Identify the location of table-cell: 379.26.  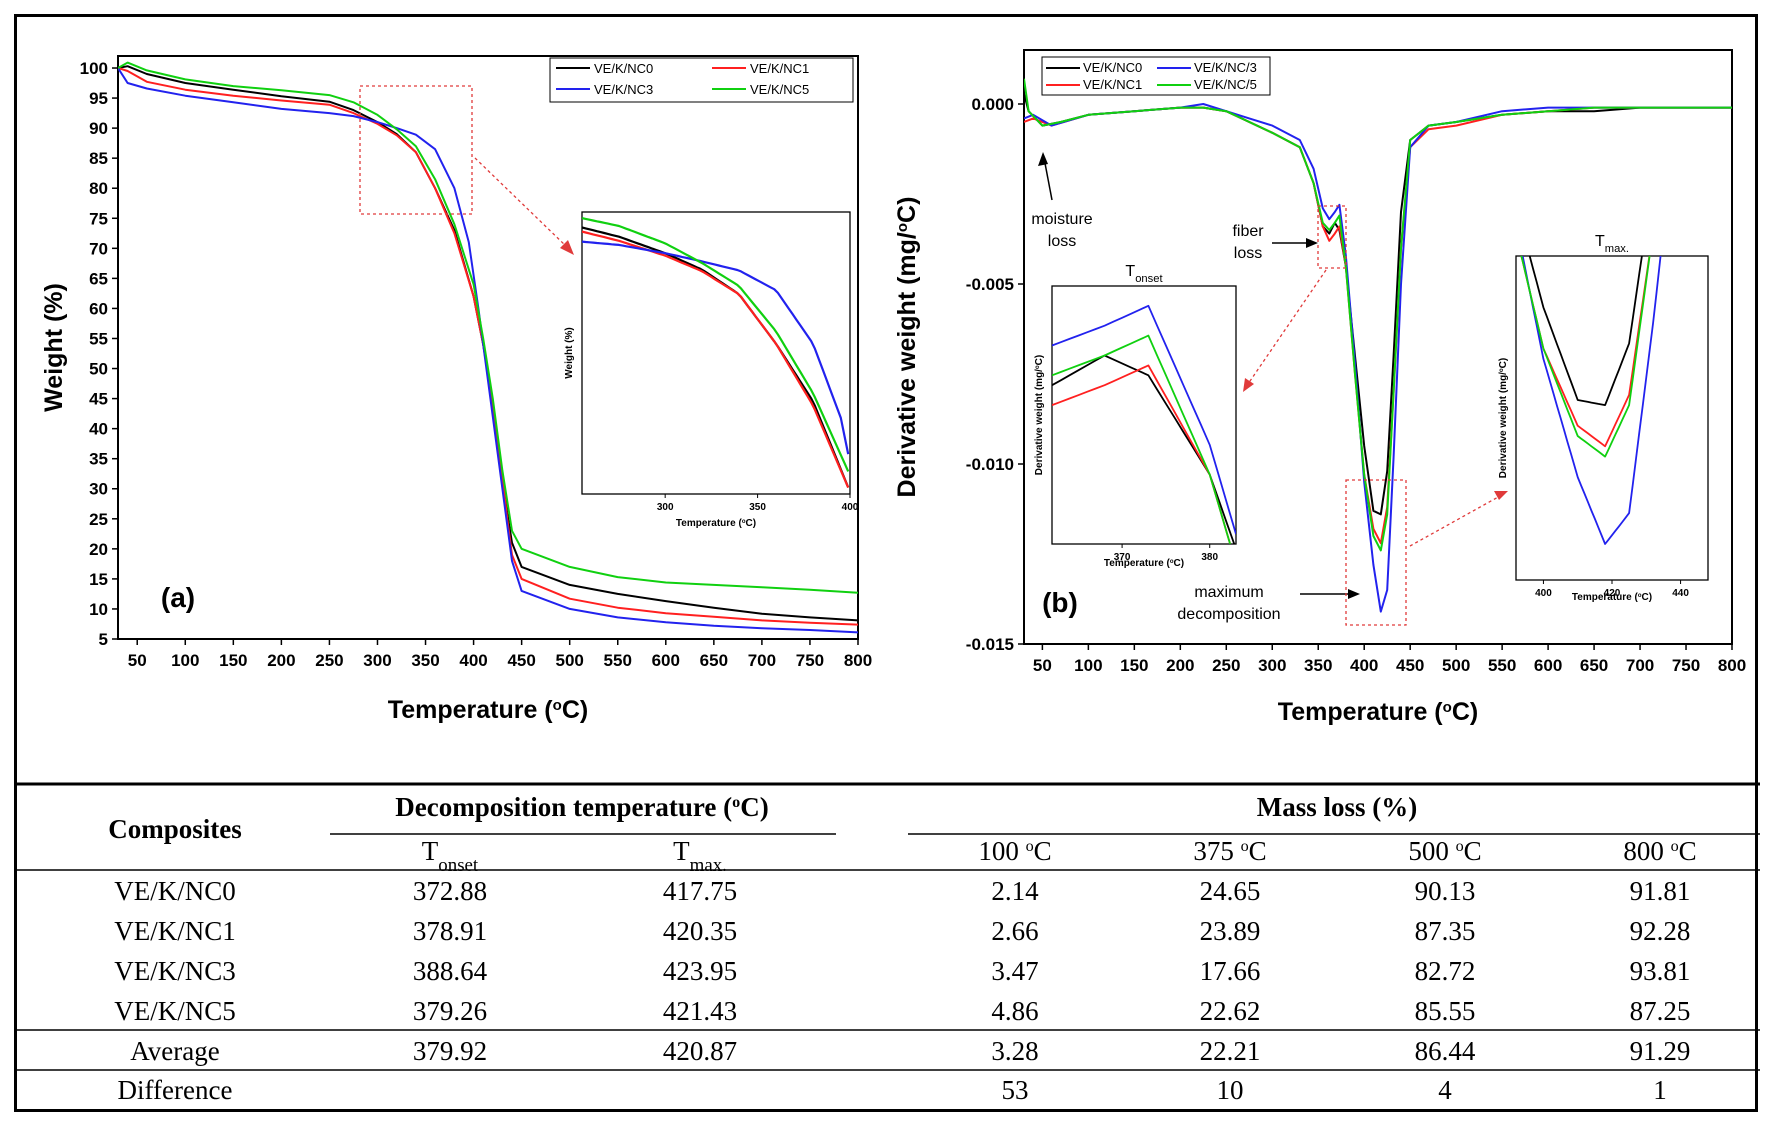
(450, 1011).